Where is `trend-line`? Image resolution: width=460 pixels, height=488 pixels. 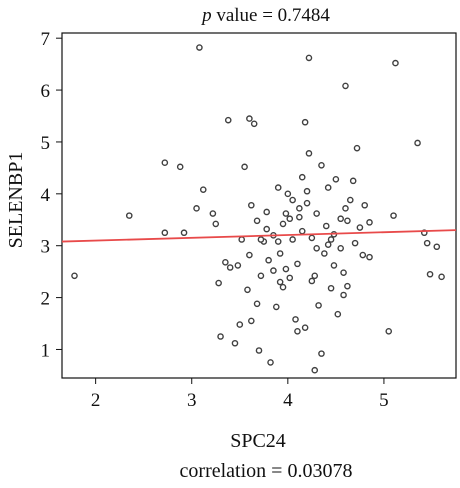
trend-line is located at coordinates (259, 236).